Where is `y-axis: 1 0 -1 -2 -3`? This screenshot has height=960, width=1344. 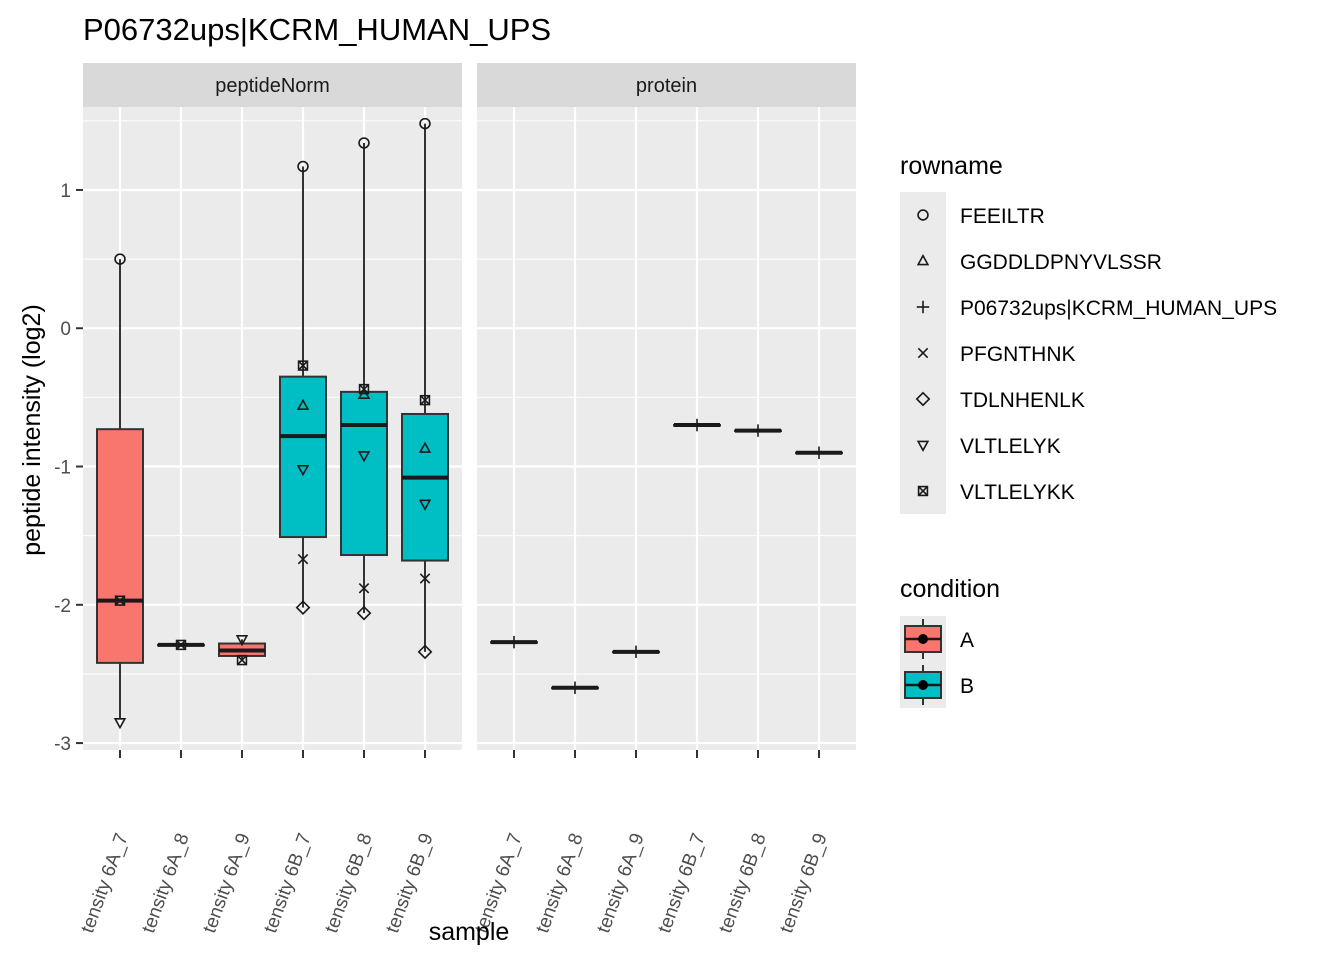 y-axis: 1 0 -1 -2 -3 is located at coordinates (68, 468).